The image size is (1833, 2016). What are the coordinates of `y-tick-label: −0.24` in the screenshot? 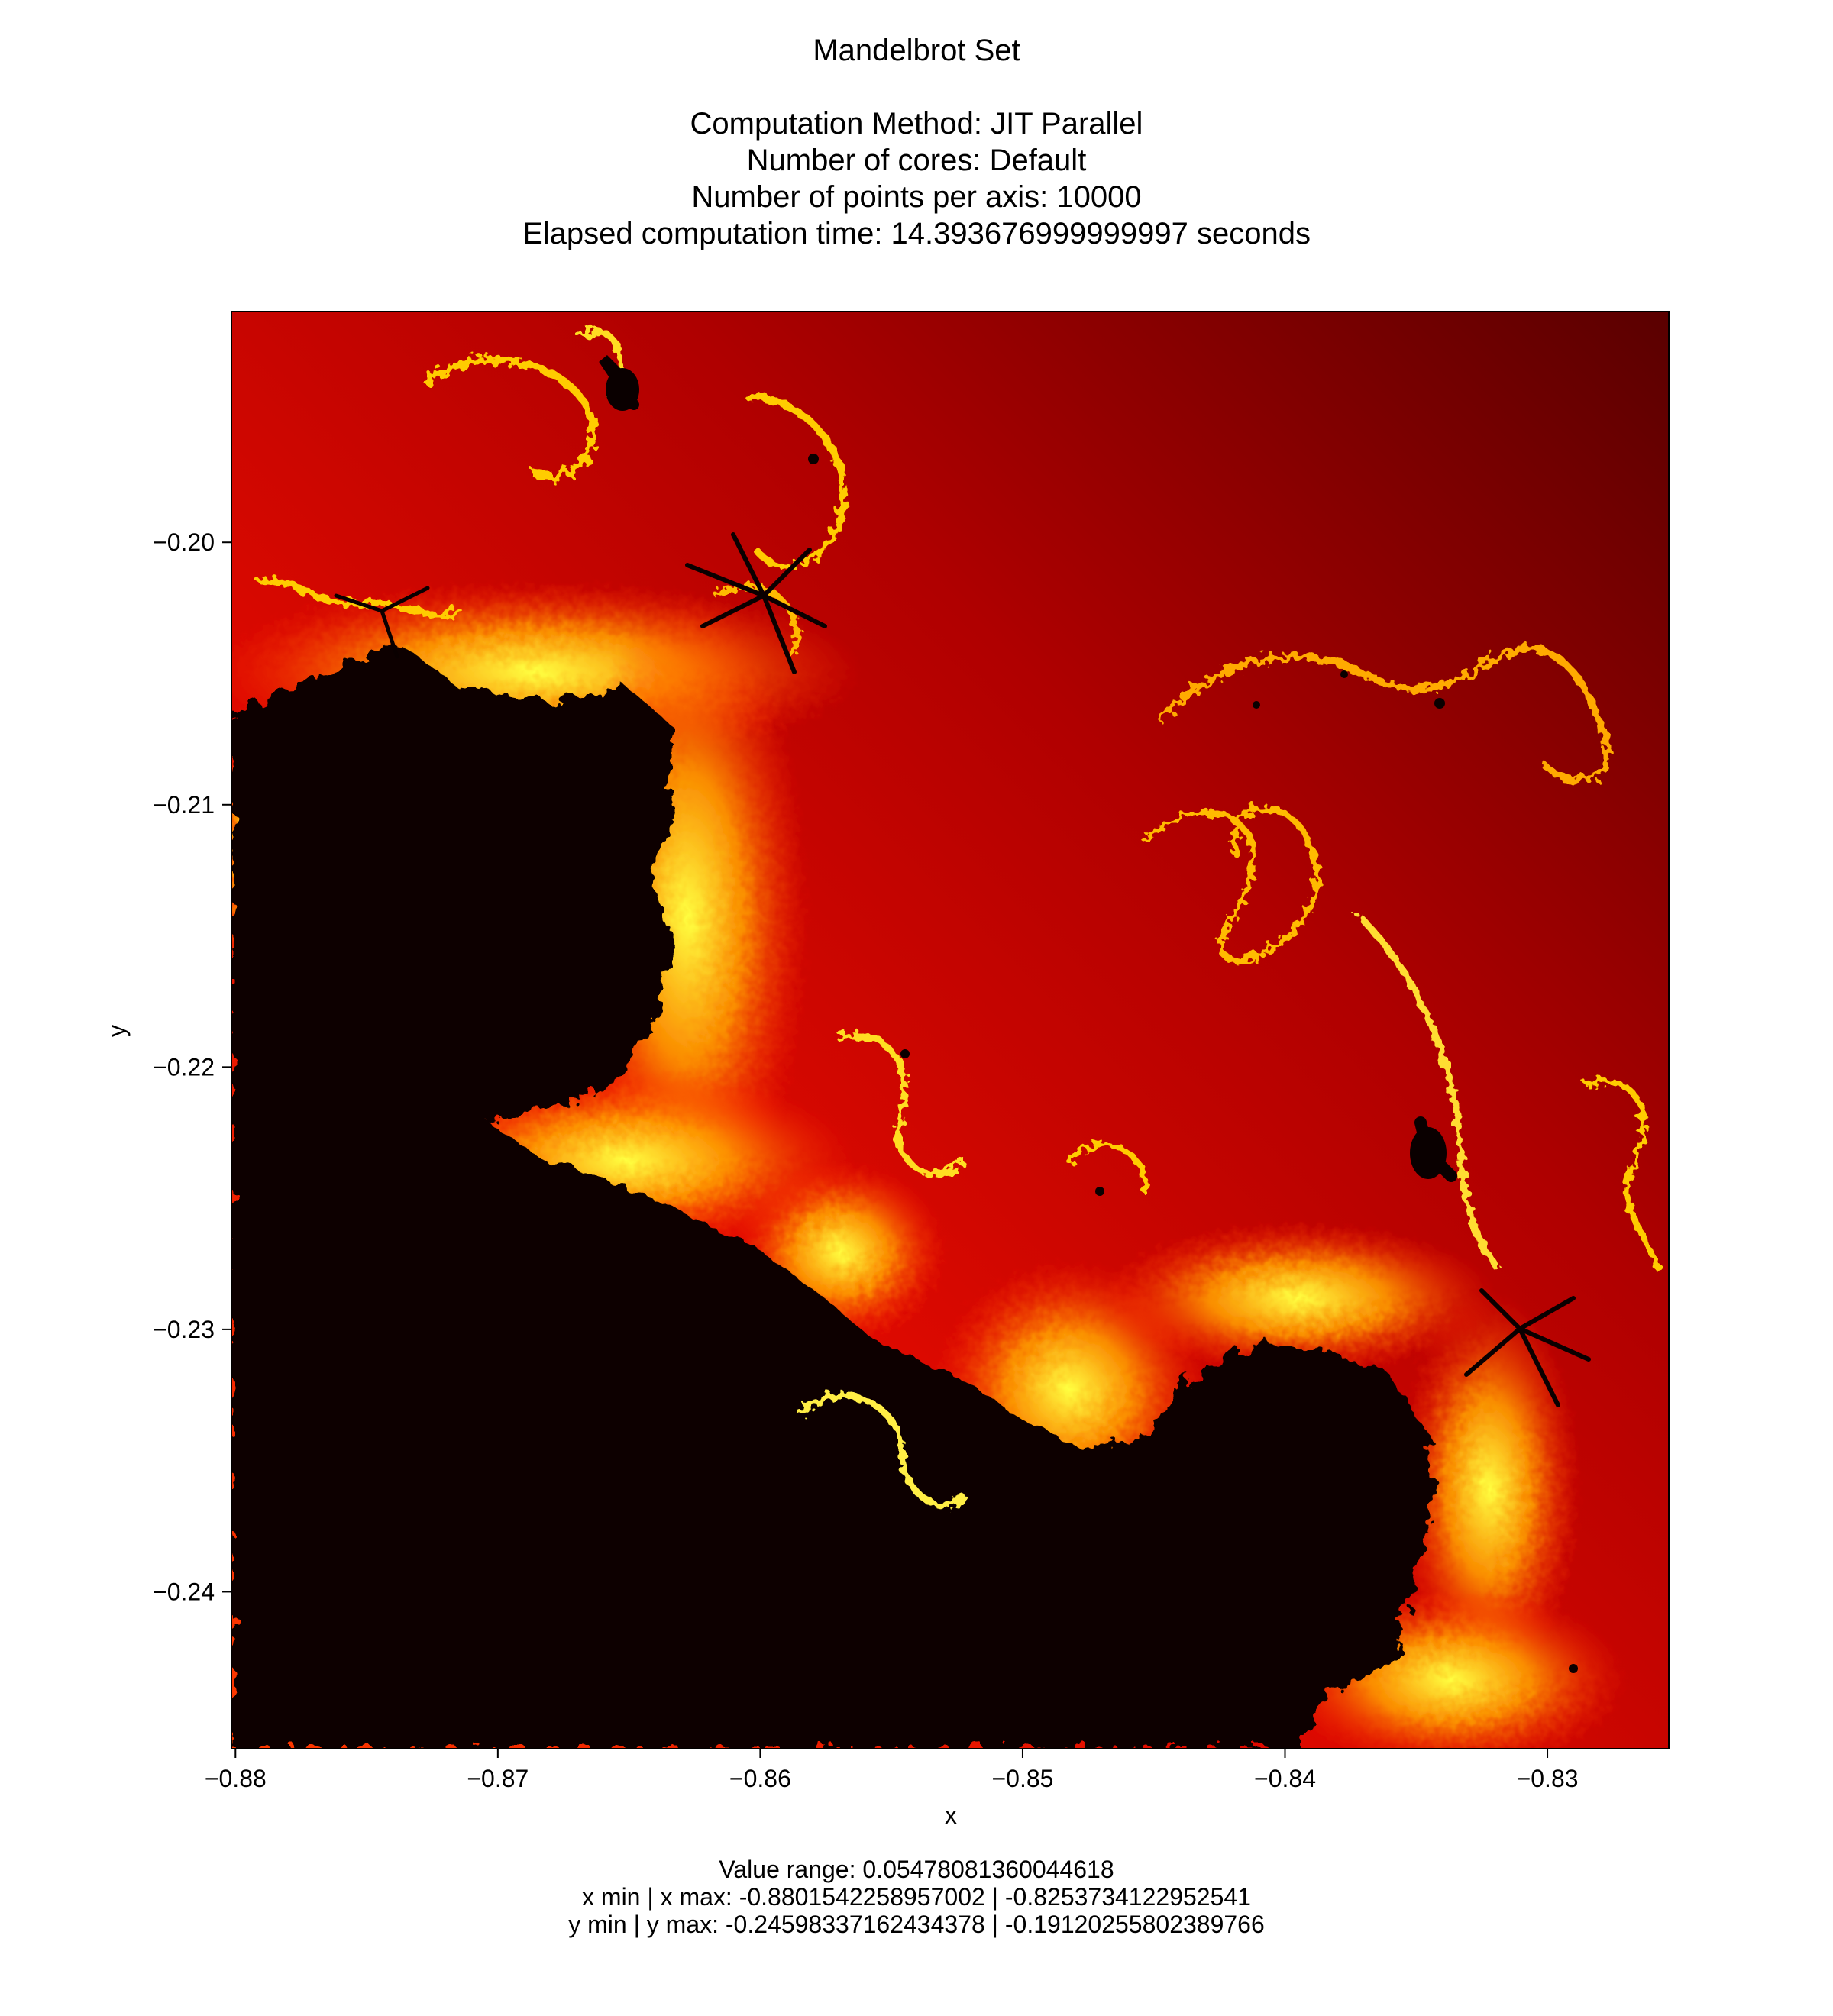 It's located at (184, 1591).